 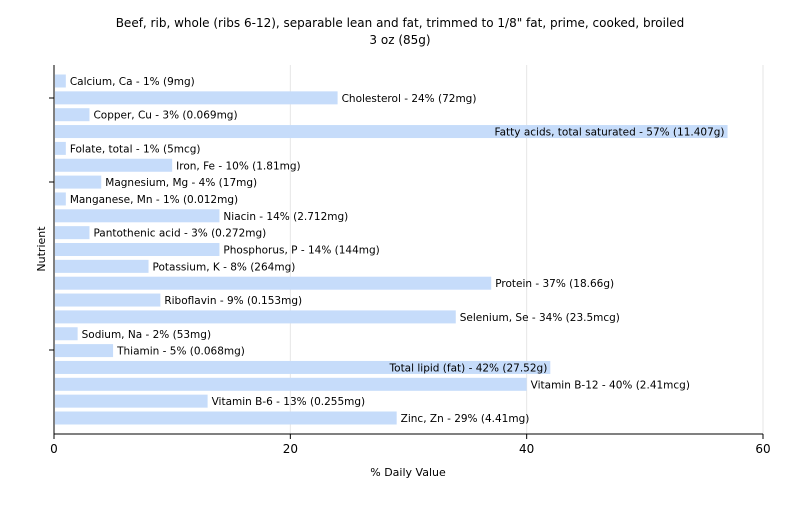 What do you see at coordinates (610, 385) in the screenshot?
I see `bar-label-vitamin-b-12: Vitamin B-12 - 40% (2.41mcg)` at bounding box center [610, 385].